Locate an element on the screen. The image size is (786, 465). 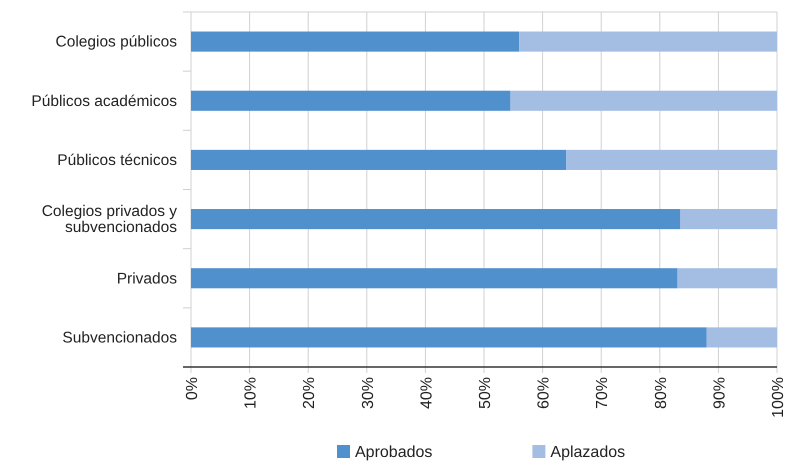
y-tick-label: Públicos técnicos is located at coordinates (117, 160).